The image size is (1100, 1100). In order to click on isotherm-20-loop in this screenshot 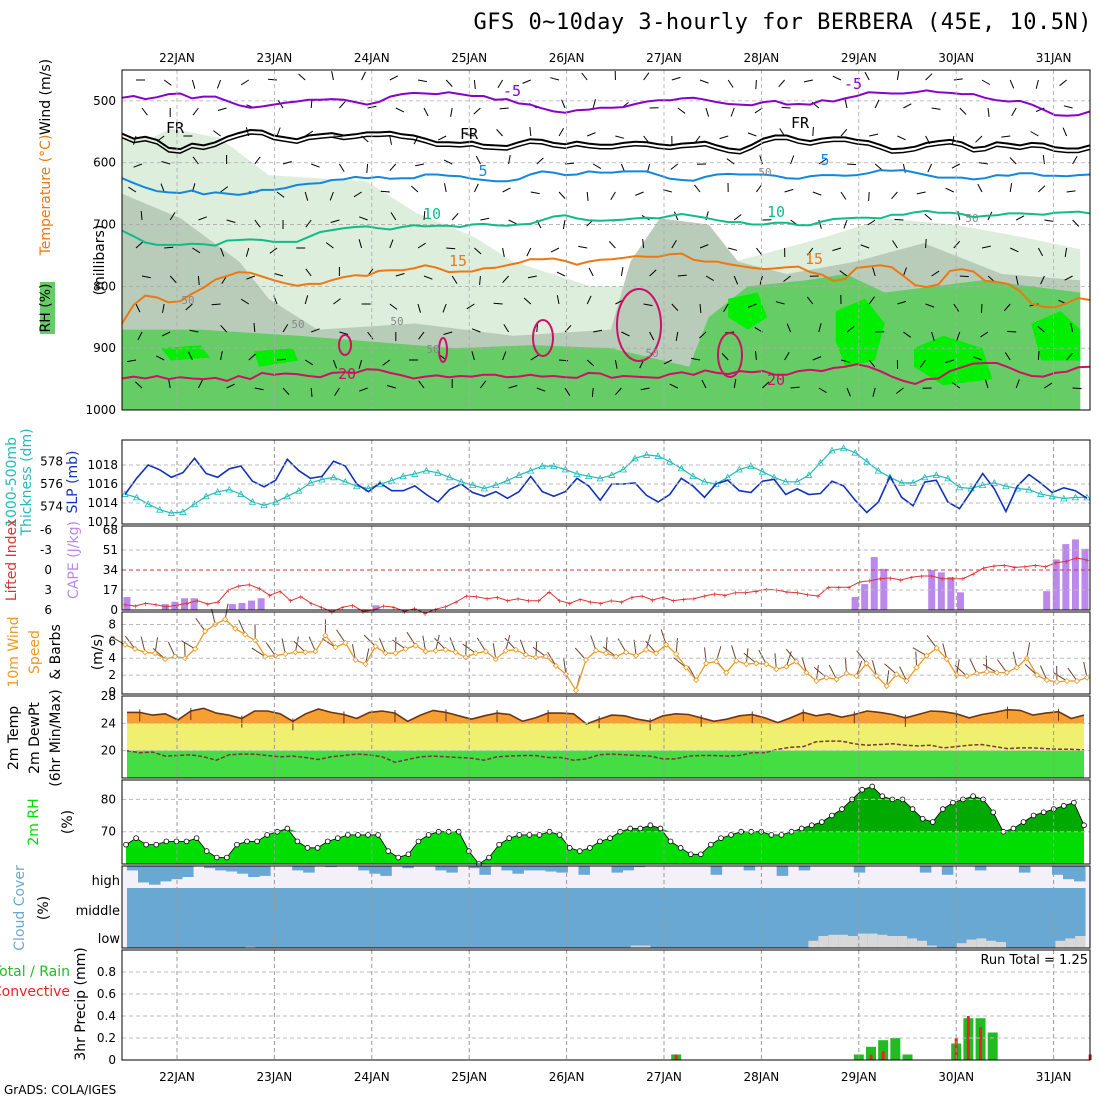, I will do `click(639, 325)`.